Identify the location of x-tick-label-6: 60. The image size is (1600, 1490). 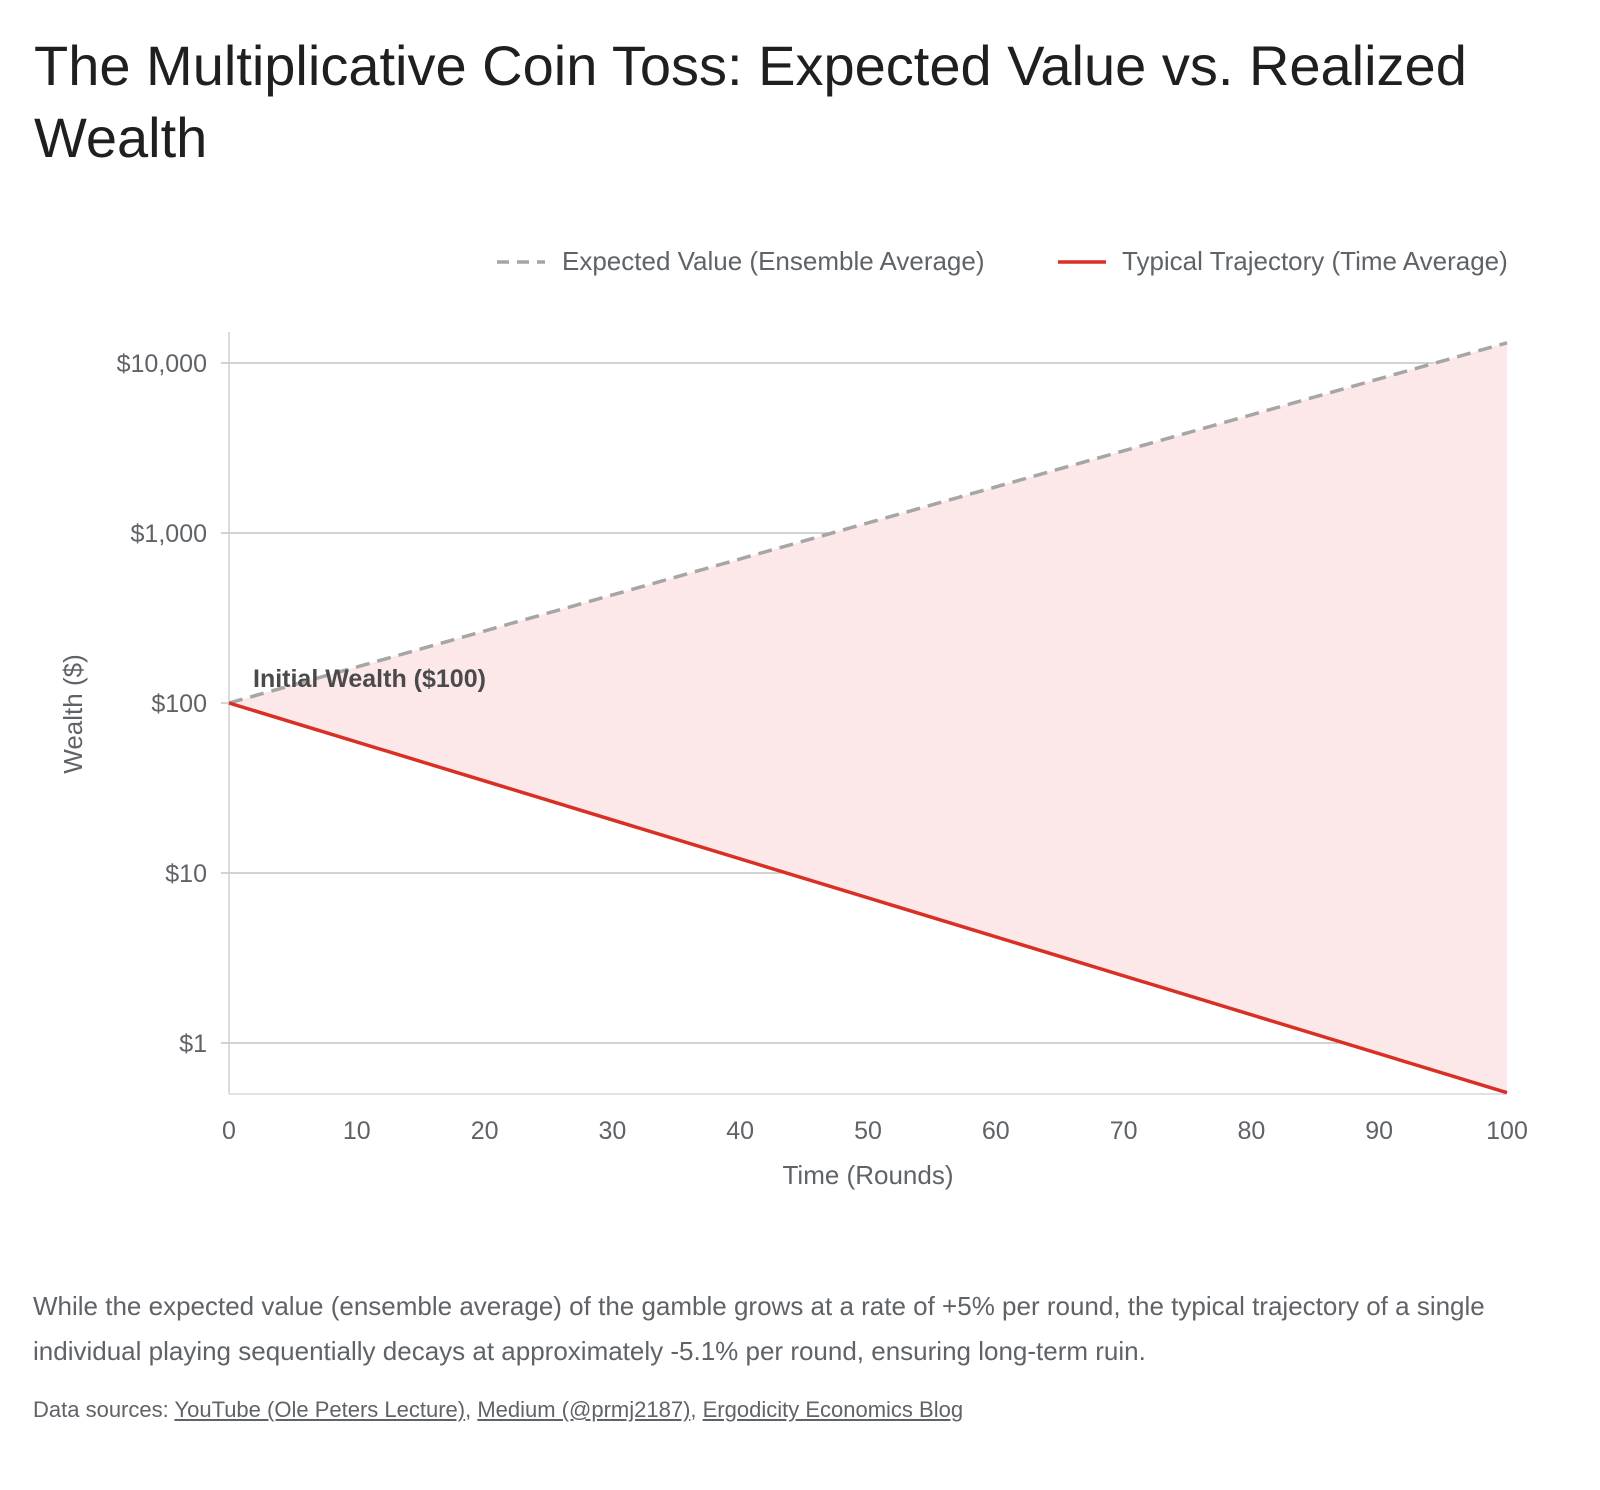
(996, 1131).